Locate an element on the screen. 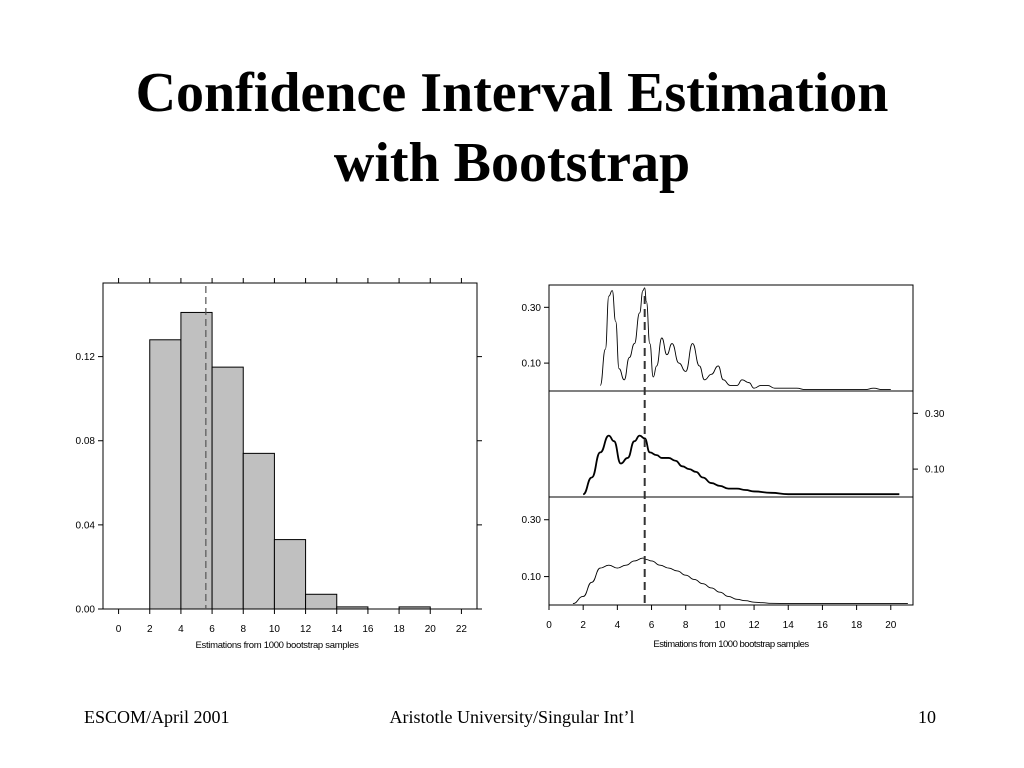  density-x-tick-label: 20 is located at coordinates (891, 625).